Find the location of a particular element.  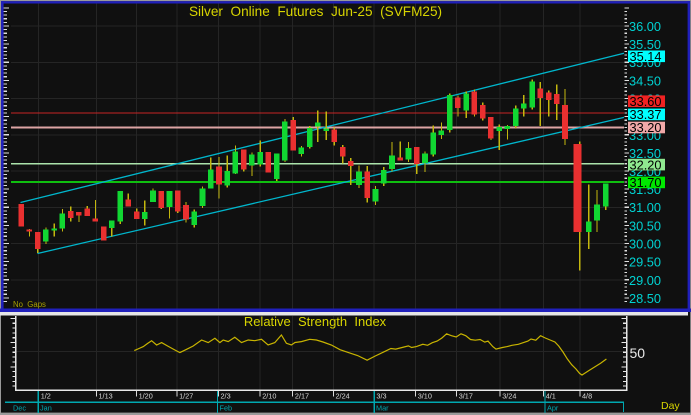

svg-text: 29.00 is located at coordinates (645, 280).